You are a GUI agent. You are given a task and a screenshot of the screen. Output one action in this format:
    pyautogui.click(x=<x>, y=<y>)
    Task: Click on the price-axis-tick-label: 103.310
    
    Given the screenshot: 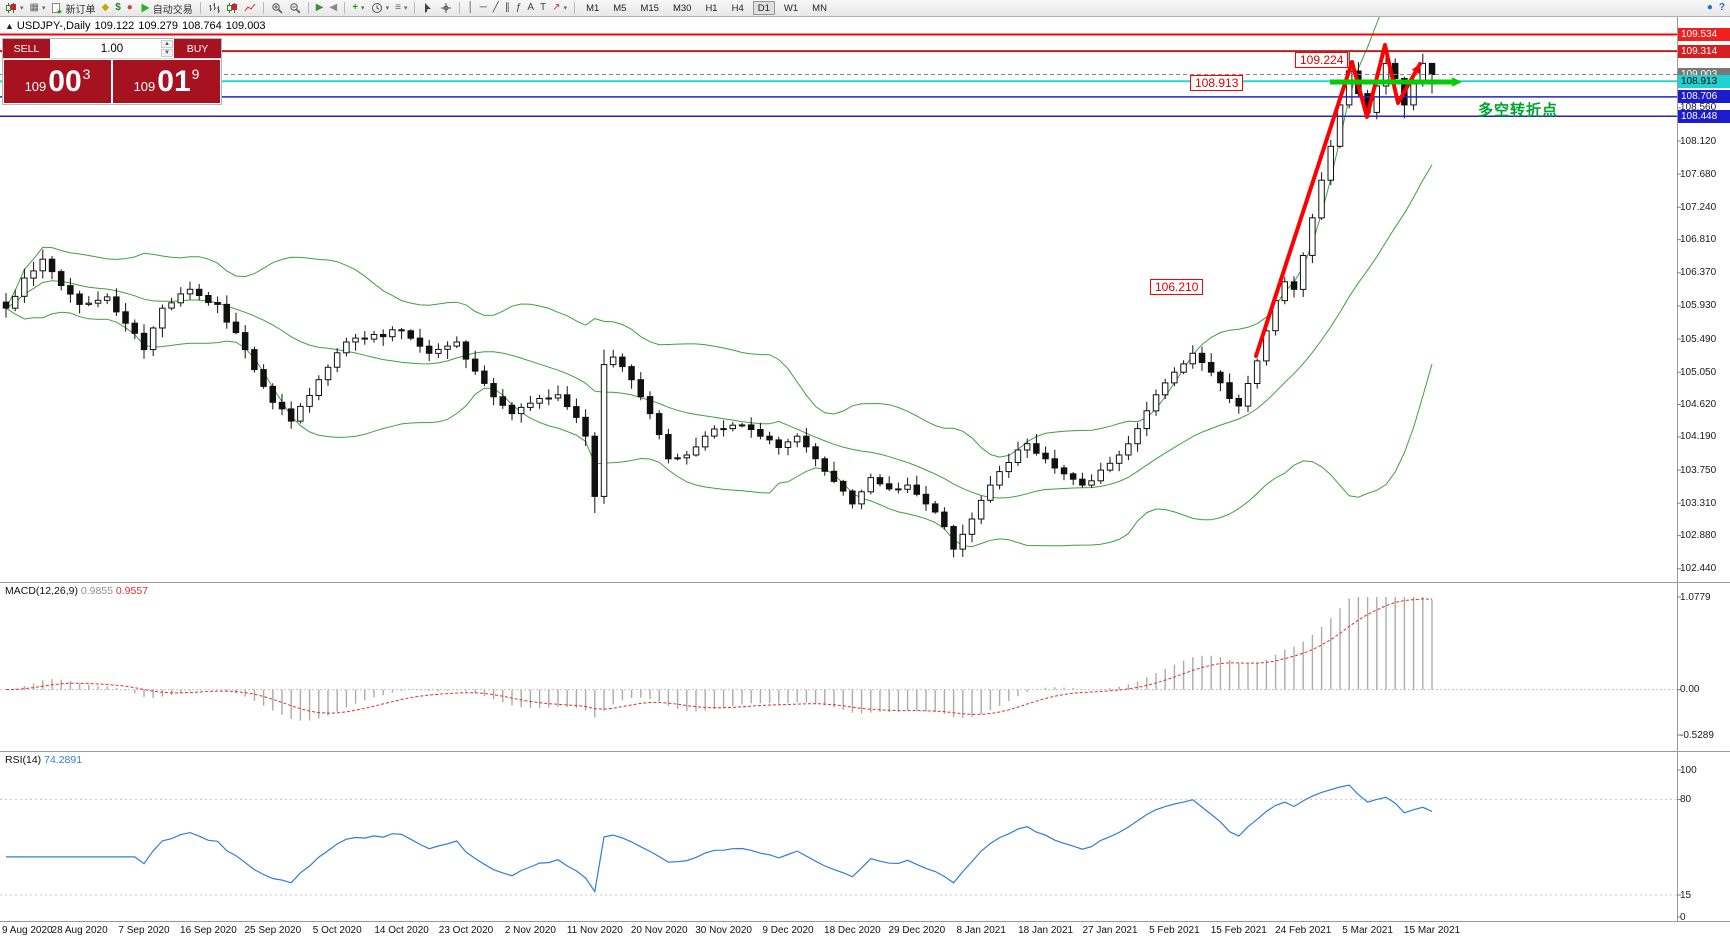 What is the action you would take?
    pyautogui.click(x=1698, y=503)
    